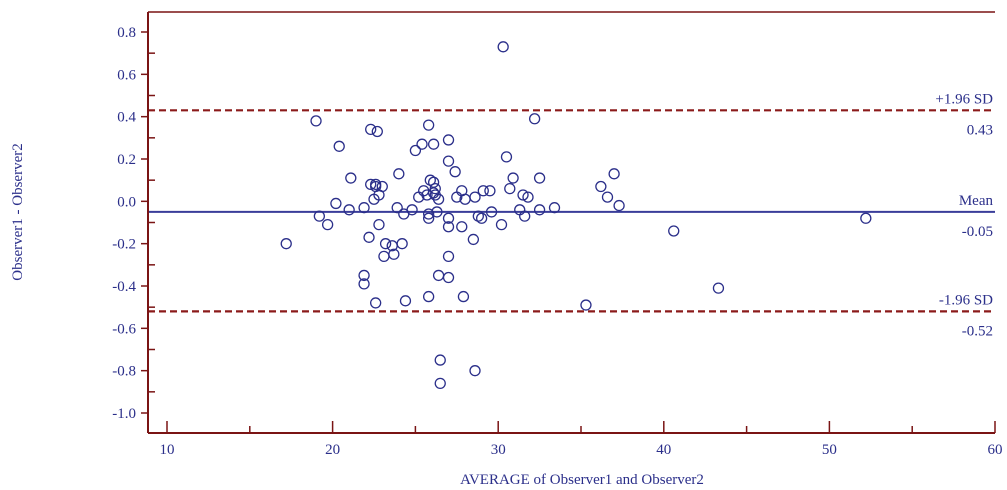 This screenshot has width=1007, height=490. I want to click on y-tick-label: -0.6, so click(124, 329).